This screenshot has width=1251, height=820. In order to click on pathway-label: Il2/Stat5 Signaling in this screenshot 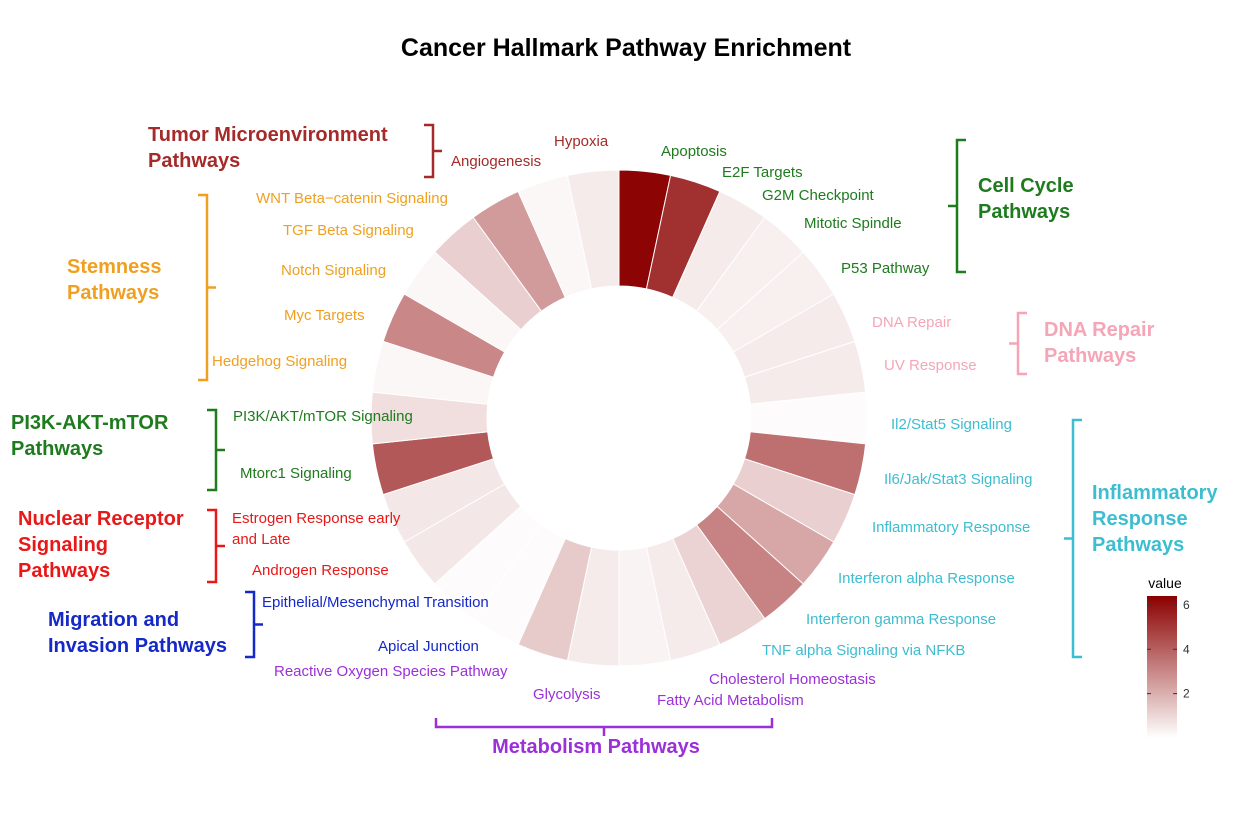, I will do `click(951, 424)`.